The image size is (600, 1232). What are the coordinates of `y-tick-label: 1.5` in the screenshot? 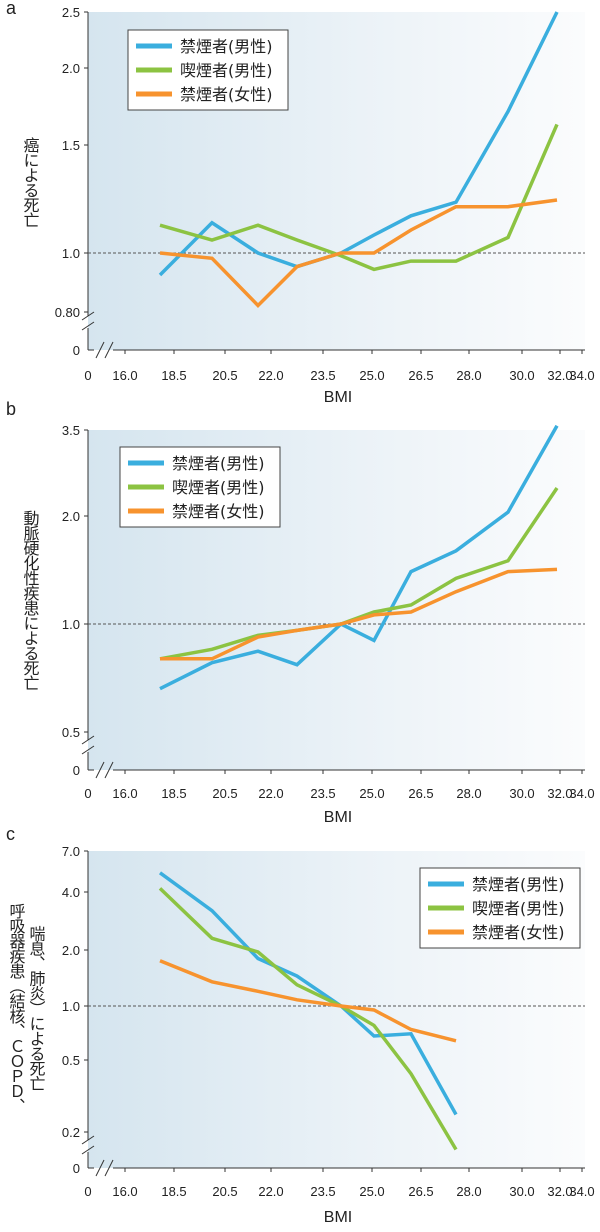 It's located at (71, 145).